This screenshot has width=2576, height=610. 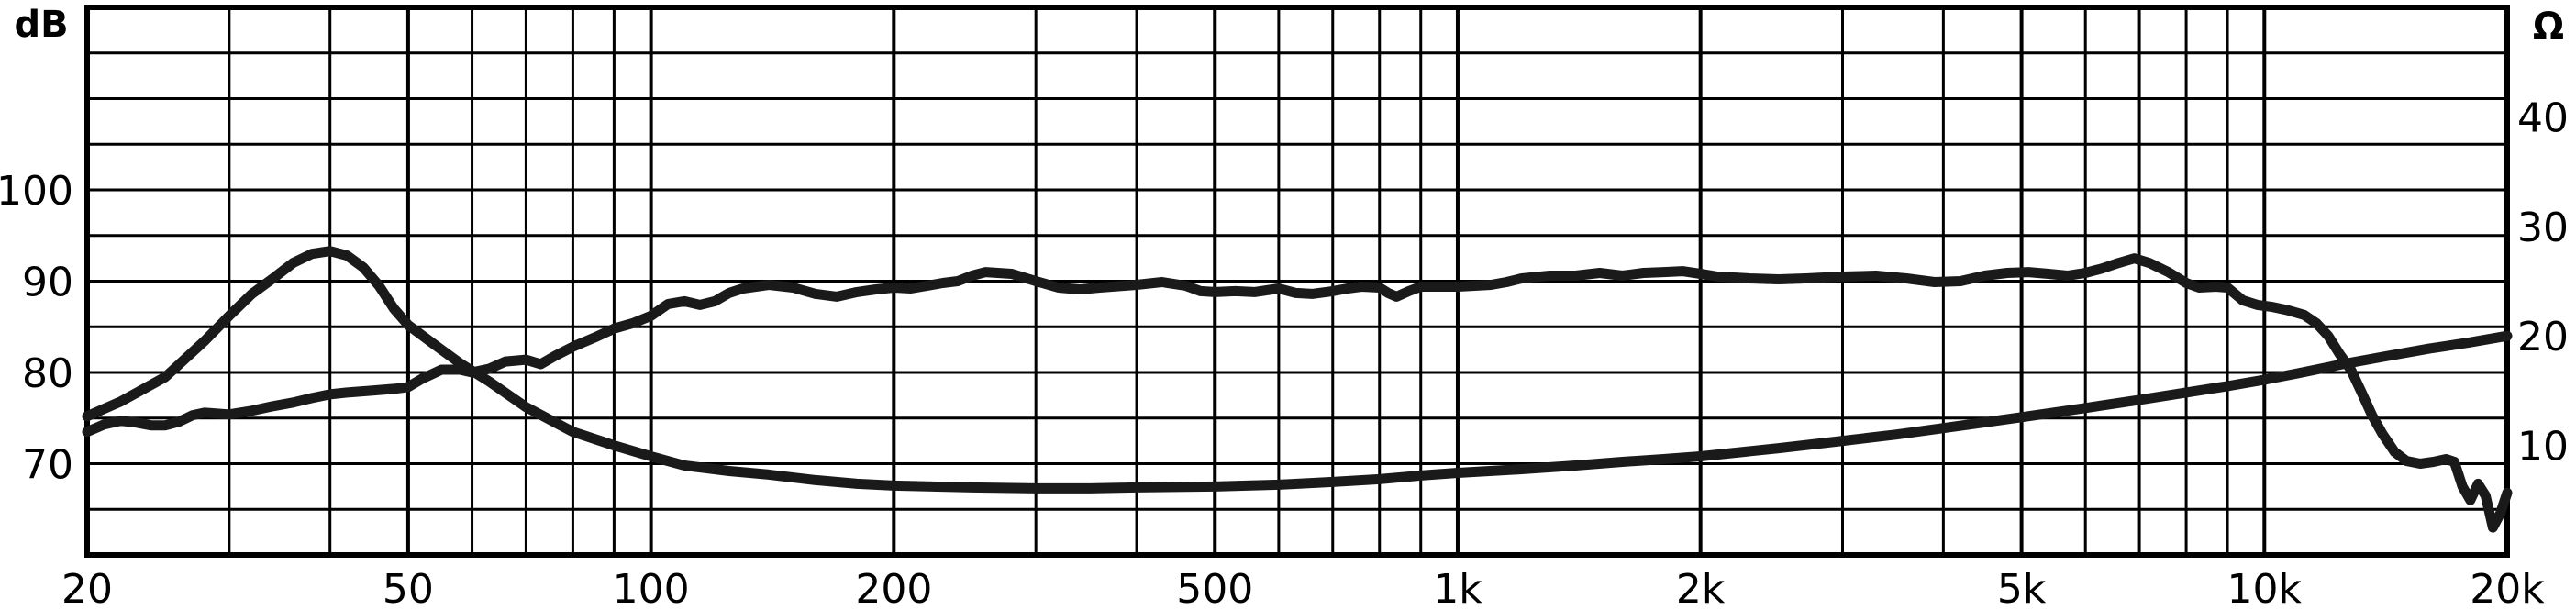 What do you see at coordinates (47, 465) in the screenshot?
I see `left-y-tick-label: 70` at bounding box center [47, 465].